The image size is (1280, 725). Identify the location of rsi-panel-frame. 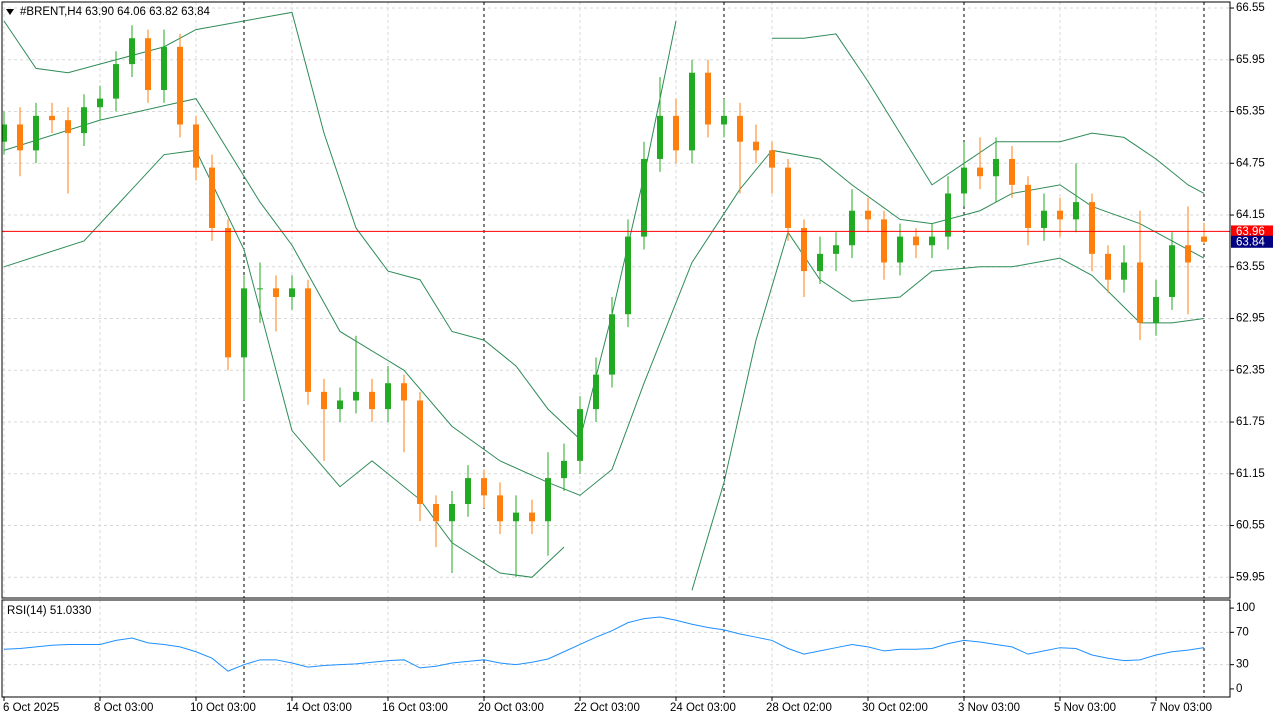
(616, 648).